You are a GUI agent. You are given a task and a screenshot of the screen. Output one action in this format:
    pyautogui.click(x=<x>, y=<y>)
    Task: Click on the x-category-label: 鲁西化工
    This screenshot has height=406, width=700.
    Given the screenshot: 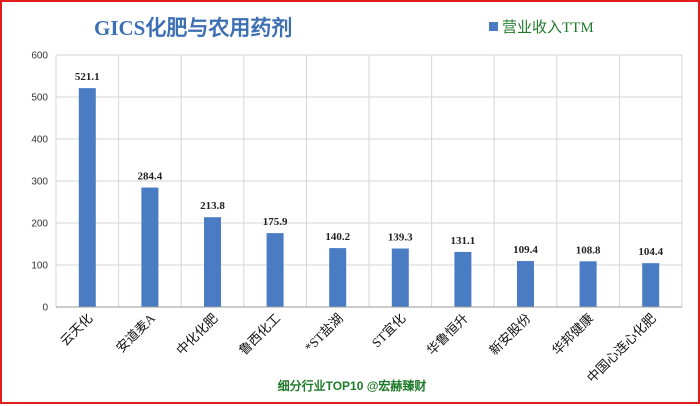 What is the action you would take?
    pyautogui.click(x=259, y=334)
    